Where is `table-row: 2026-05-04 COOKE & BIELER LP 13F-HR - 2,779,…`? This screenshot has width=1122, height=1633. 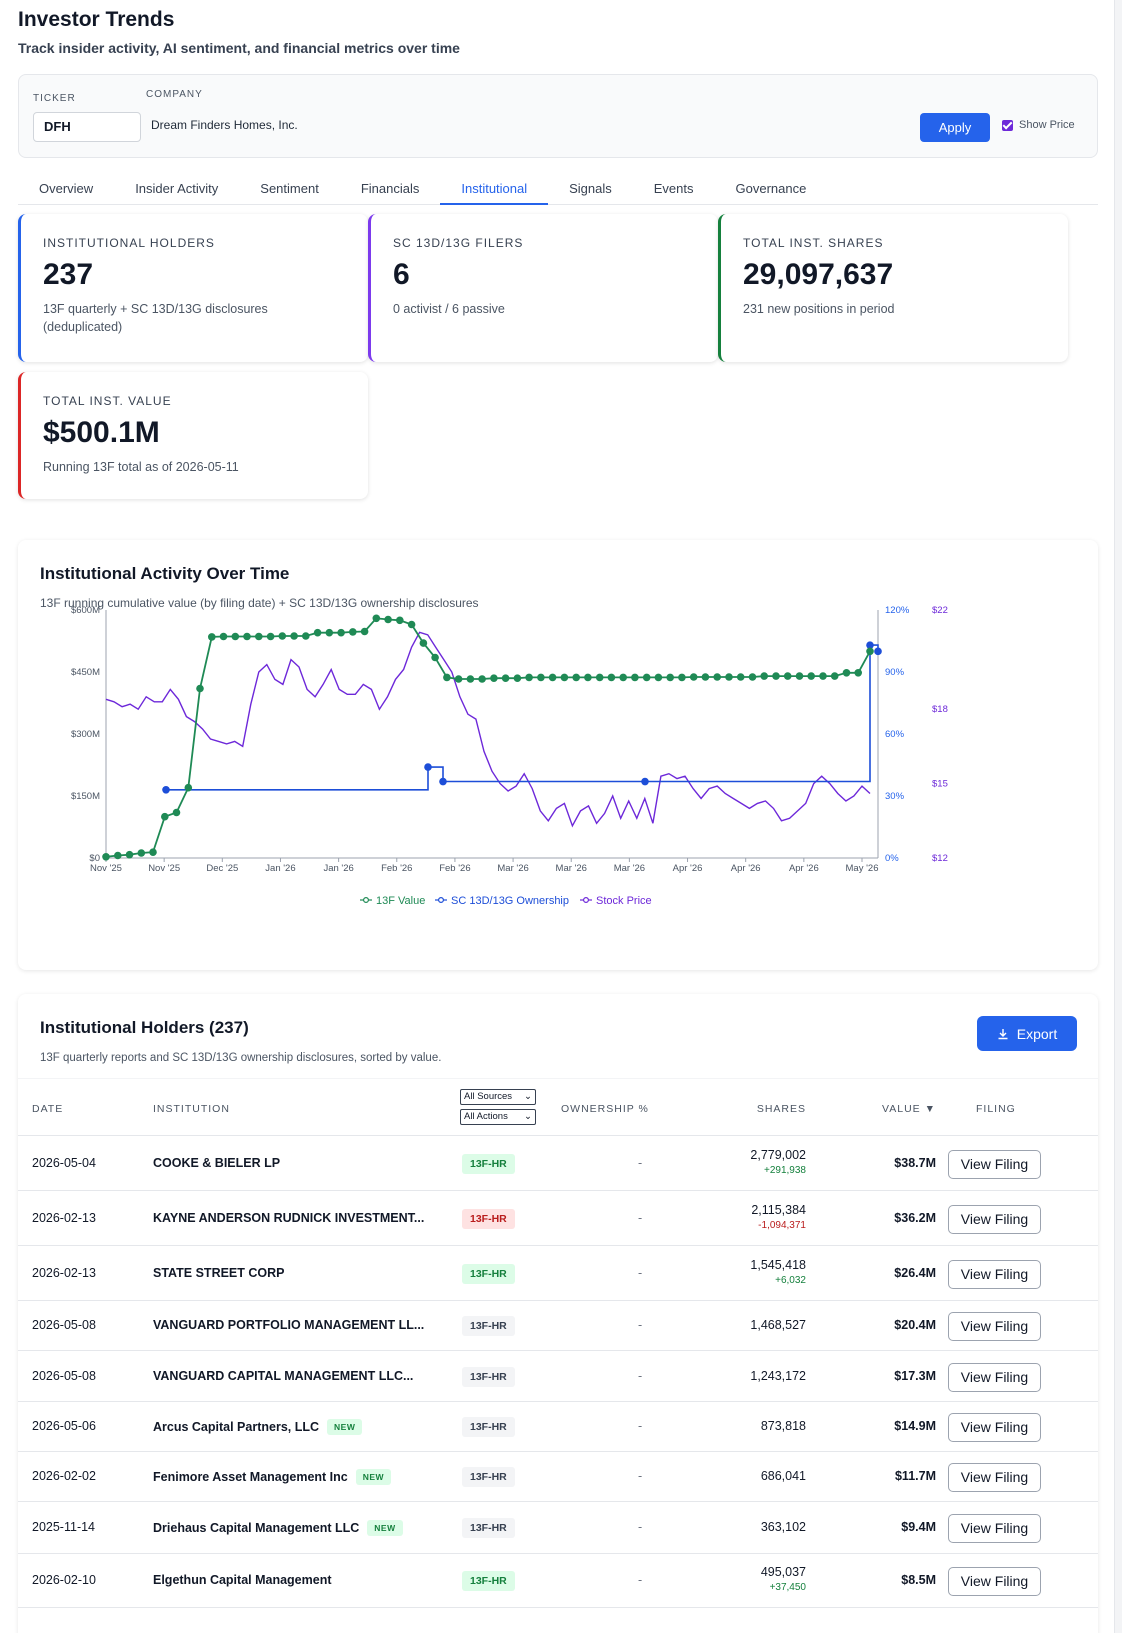 table-row: 2026-05-04 COOKE & BIELER LP 13F-HR - 2,779,… is located at coordinates (558, 1164).